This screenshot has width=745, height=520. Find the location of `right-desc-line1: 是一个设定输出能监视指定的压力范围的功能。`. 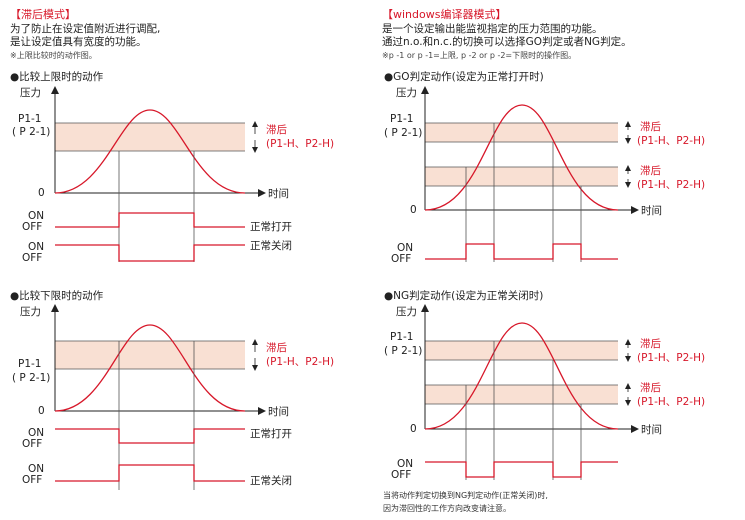

right-desc-line1: 是一个设定输出能监视指定的压力范围的功能。 is located at coordinates (492, 28).